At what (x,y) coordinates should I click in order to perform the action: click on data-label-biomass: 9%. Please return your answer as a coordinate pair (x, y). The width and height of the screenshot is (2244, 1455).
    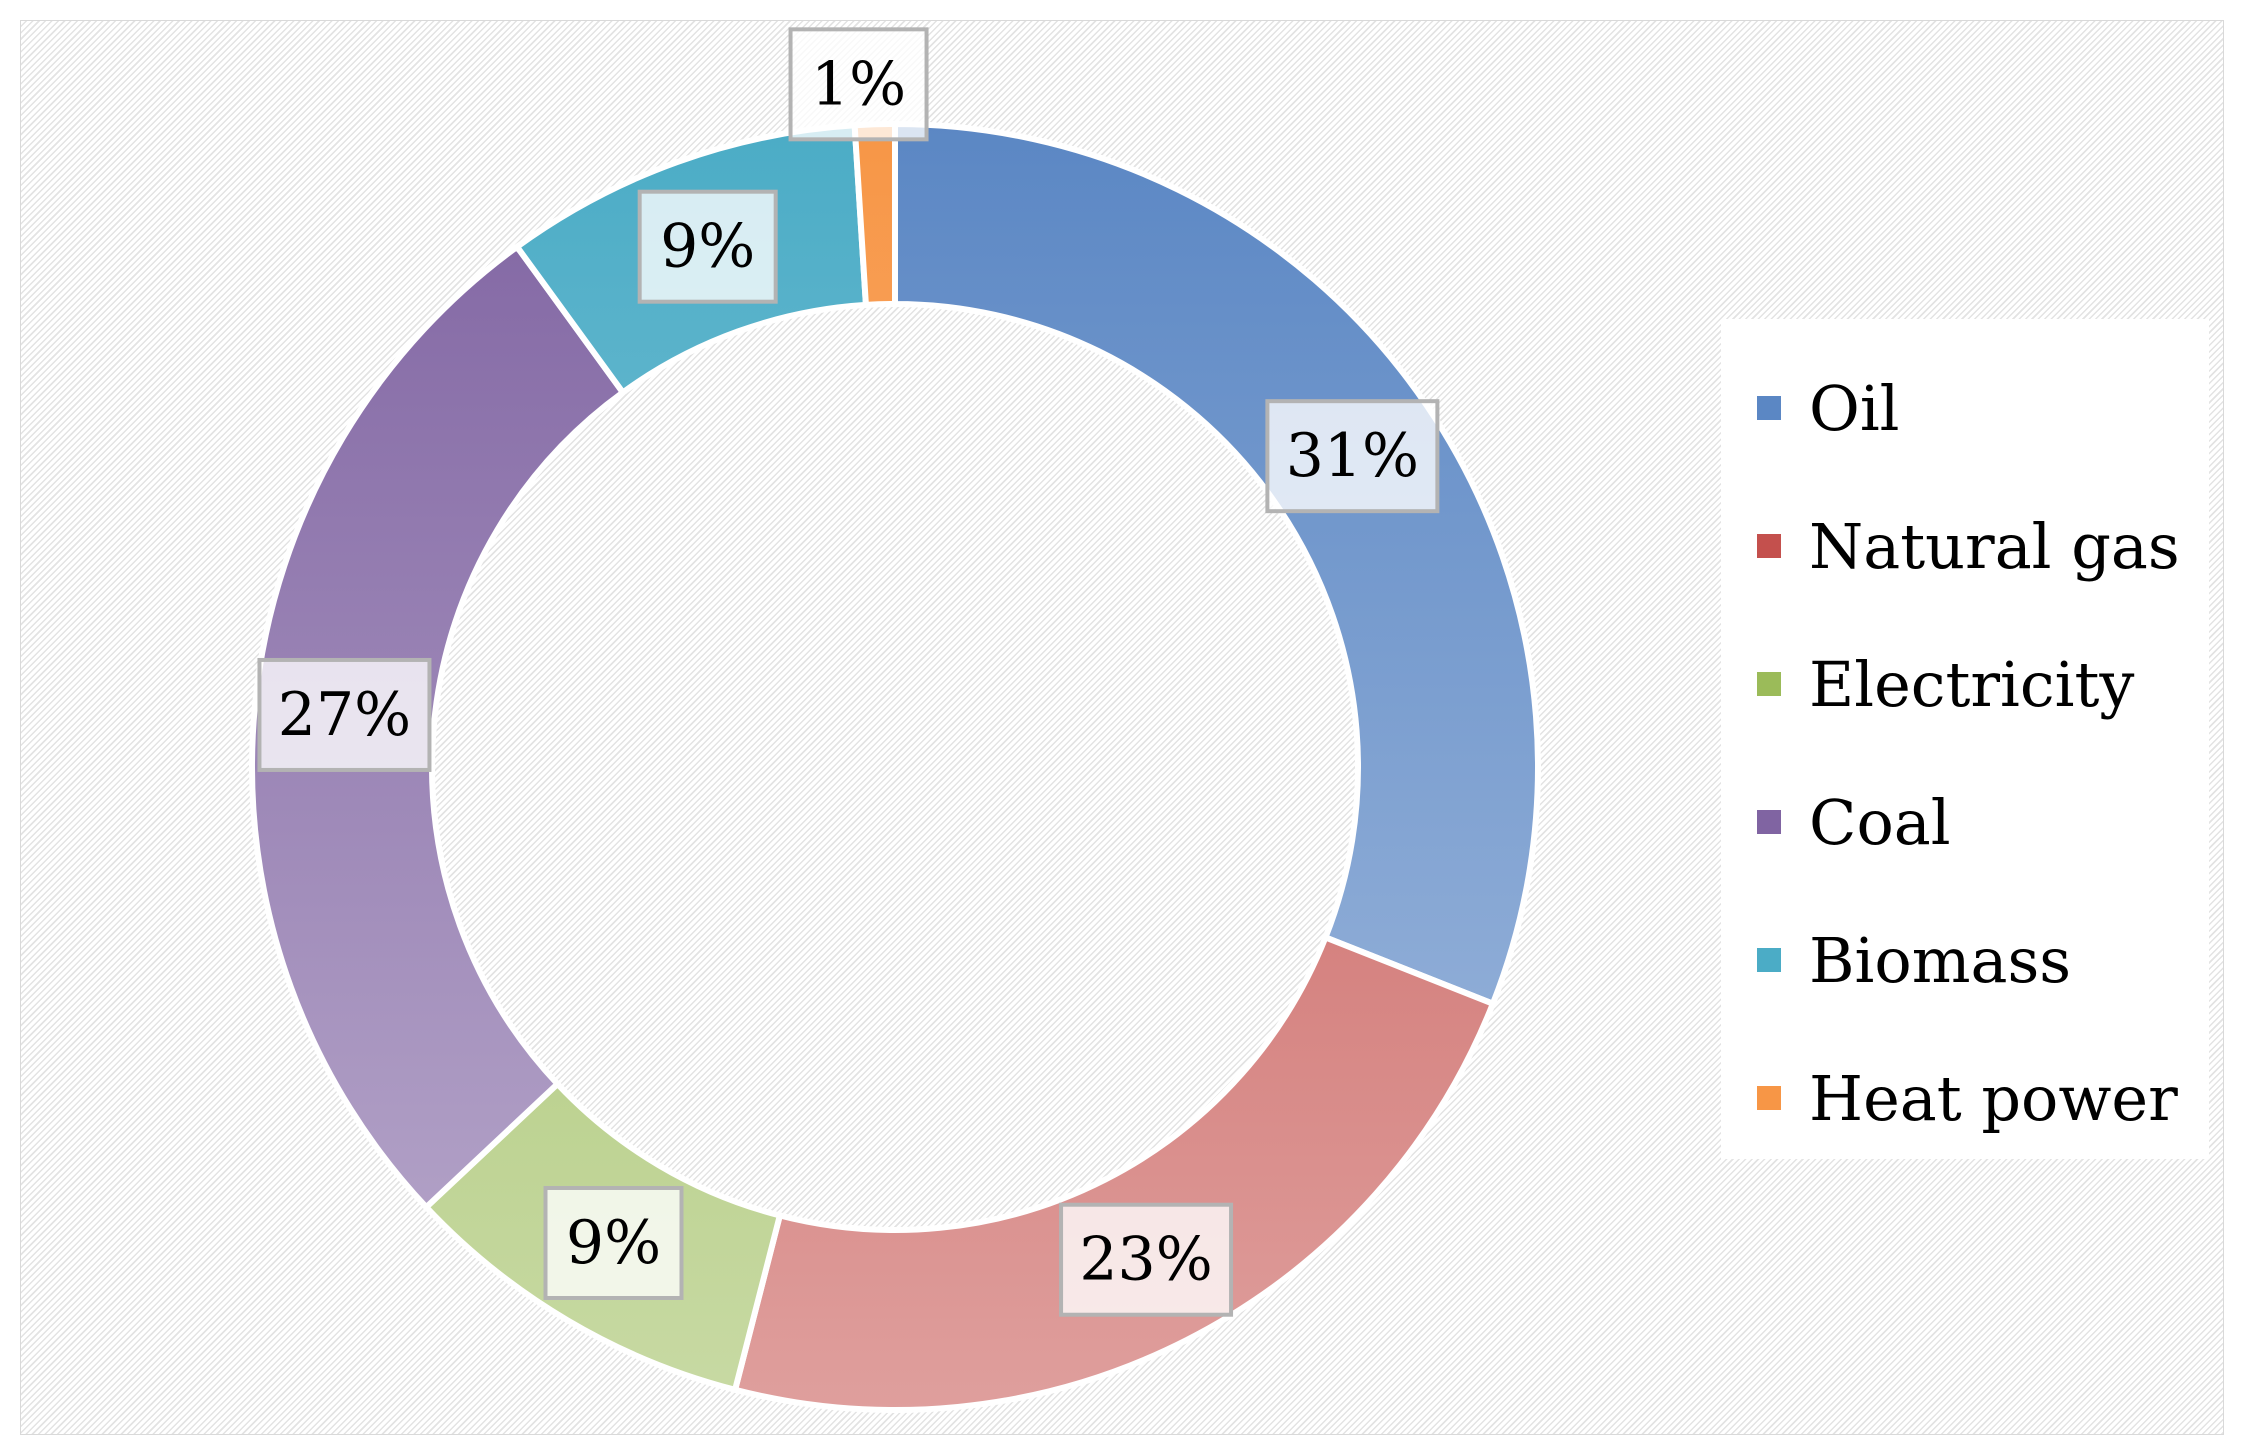
    Looking at the image, I should click on (707, 246).